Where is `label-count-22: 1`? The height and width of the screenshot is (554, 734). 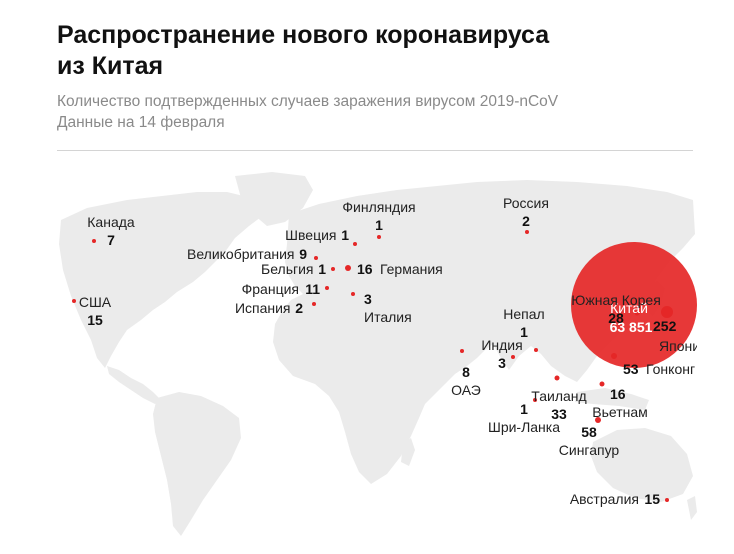 label-count-22: 1 is located at coordinates (524, 409).